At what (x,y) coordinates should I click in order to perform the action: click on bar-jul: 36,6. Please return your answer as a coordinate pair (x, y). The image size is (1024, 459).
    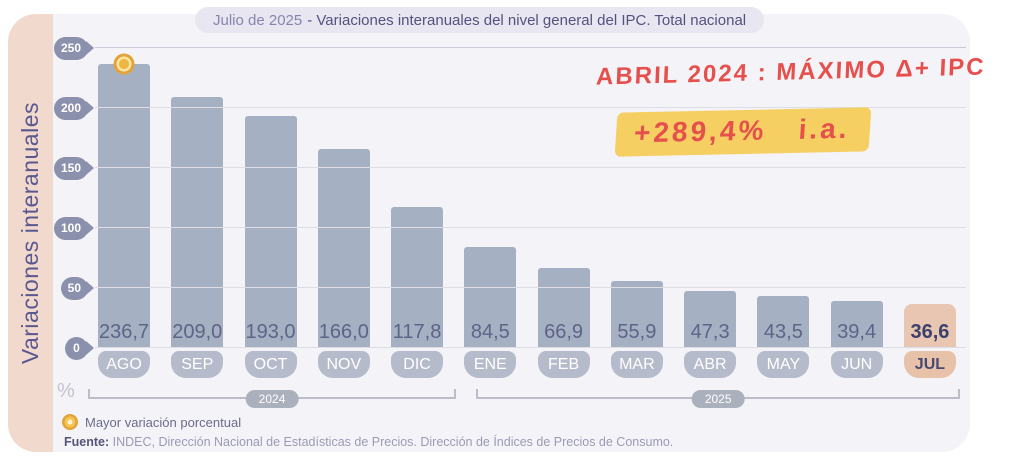
    Looking at the image, I should click on (929, 326).